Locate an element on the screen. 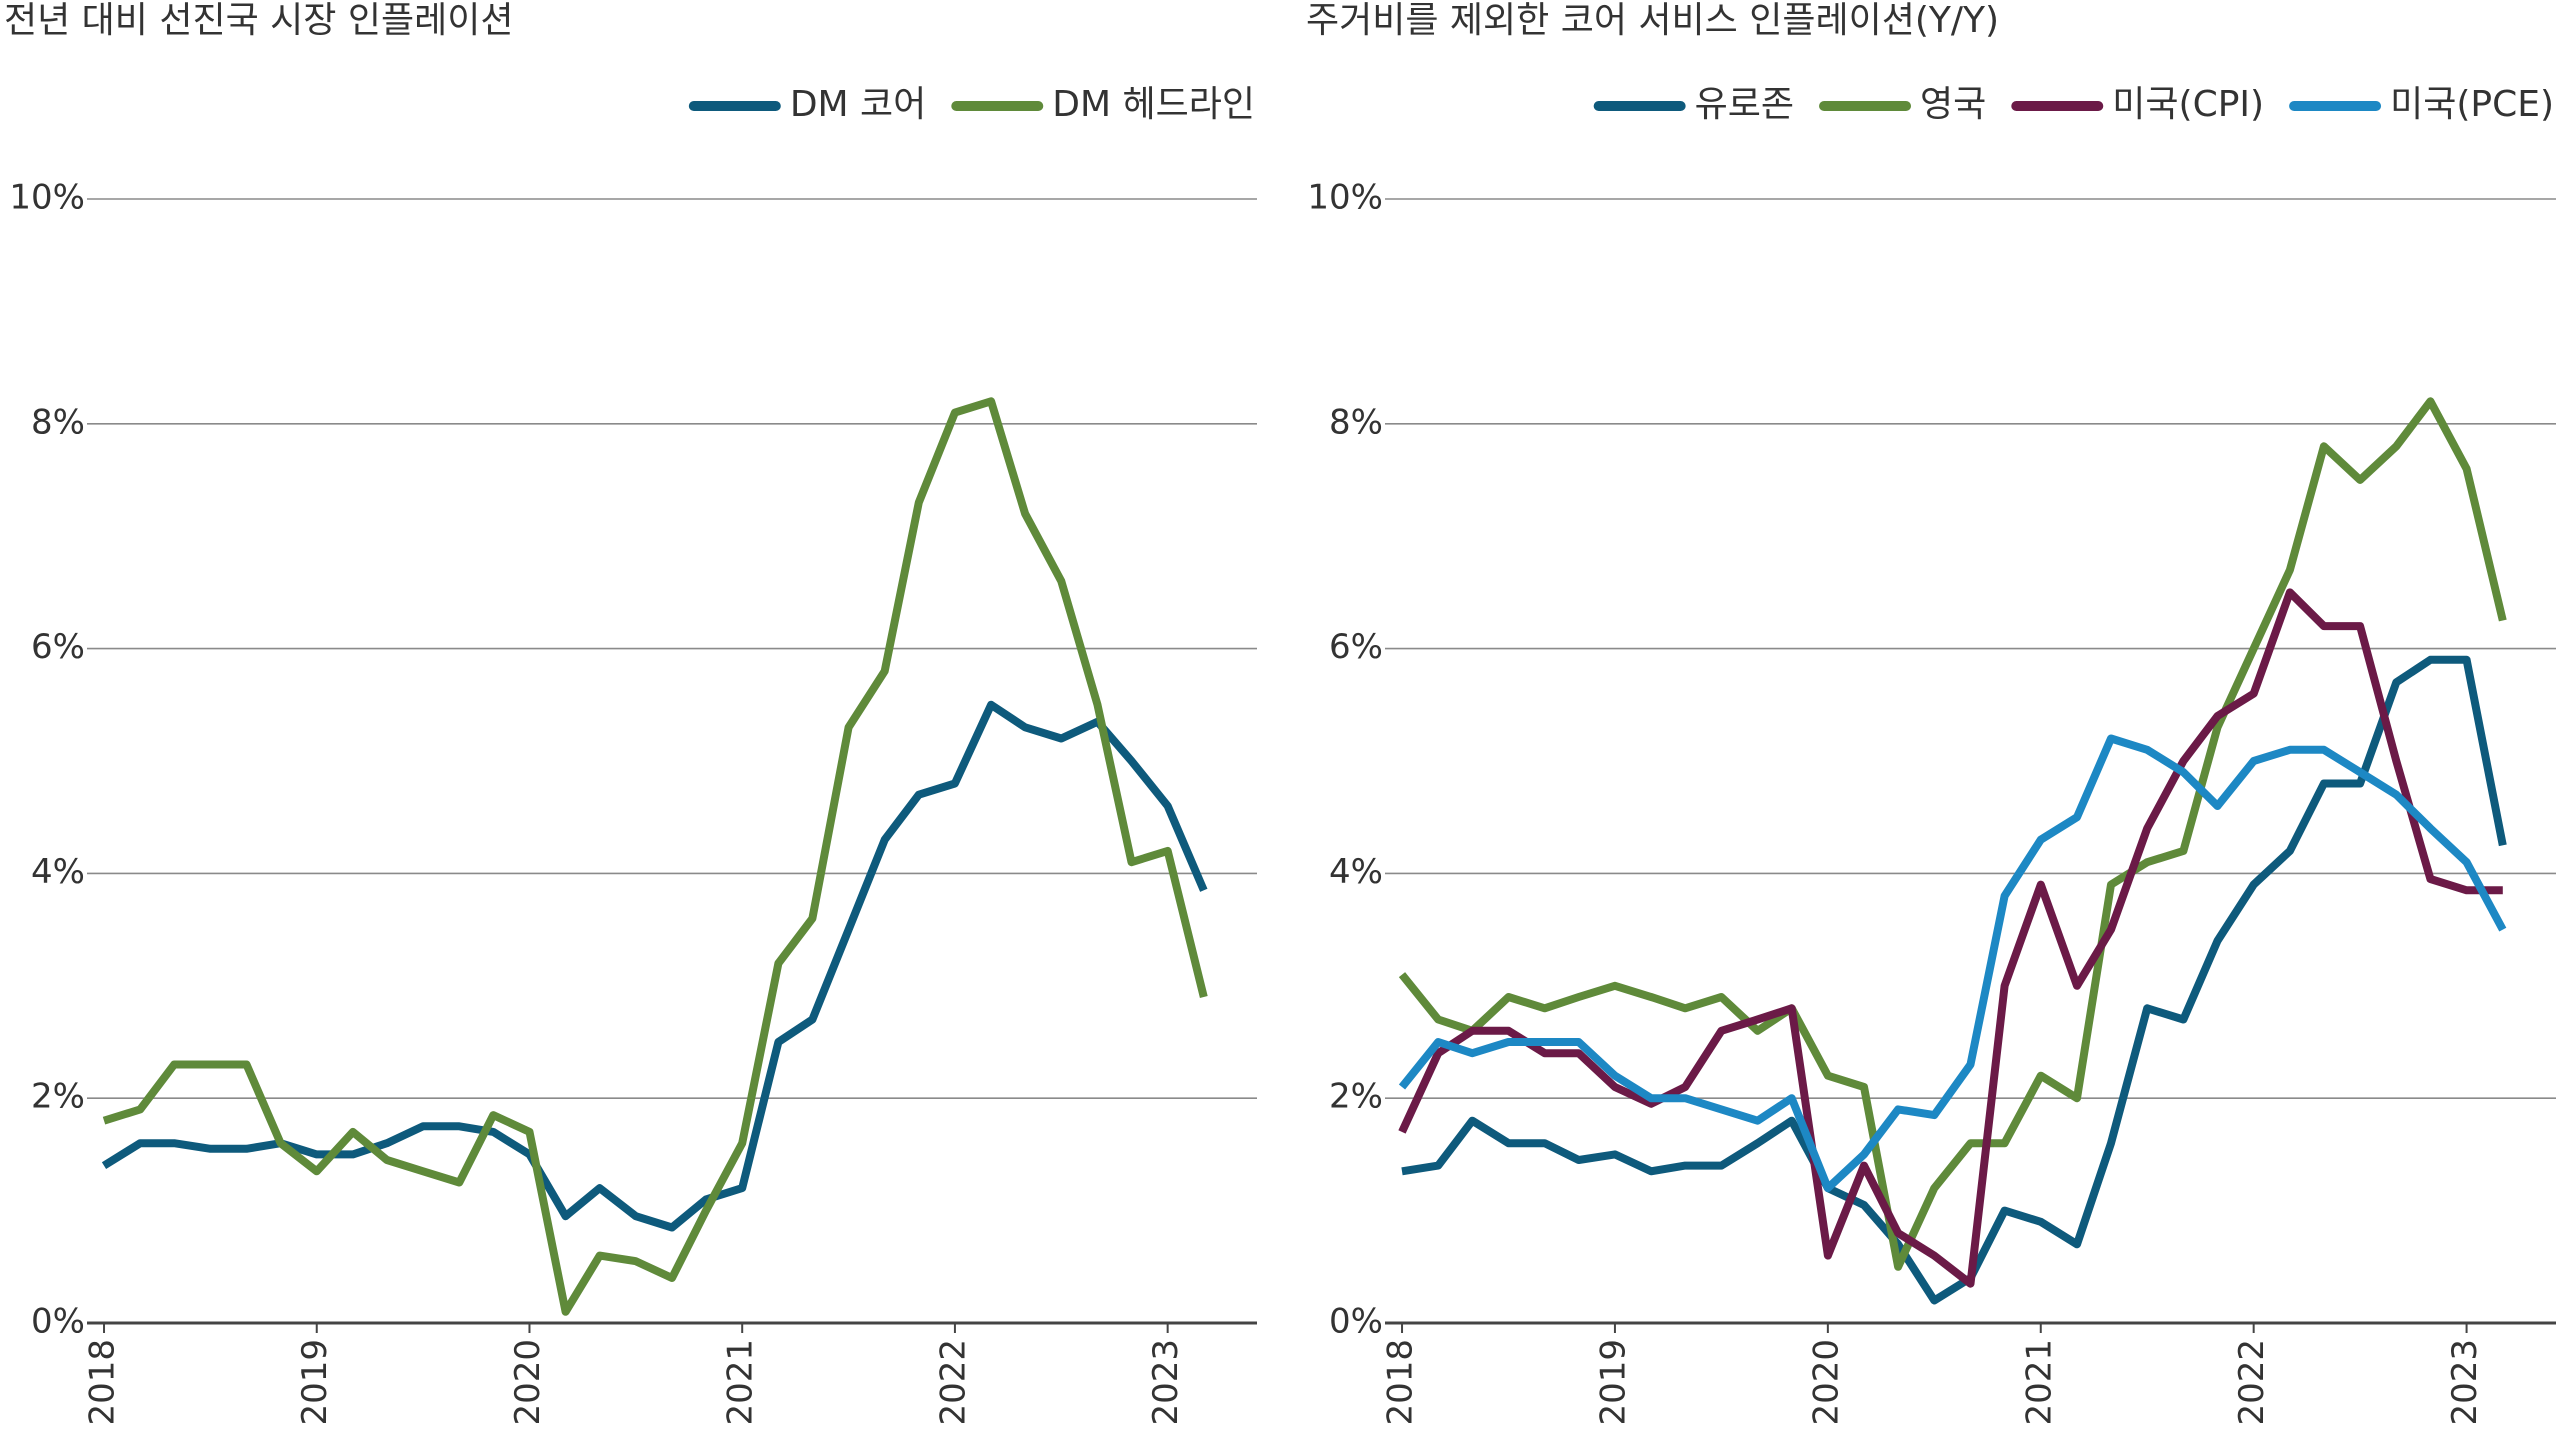  legend-label: 영국 is located at coordinates (1953, 104).